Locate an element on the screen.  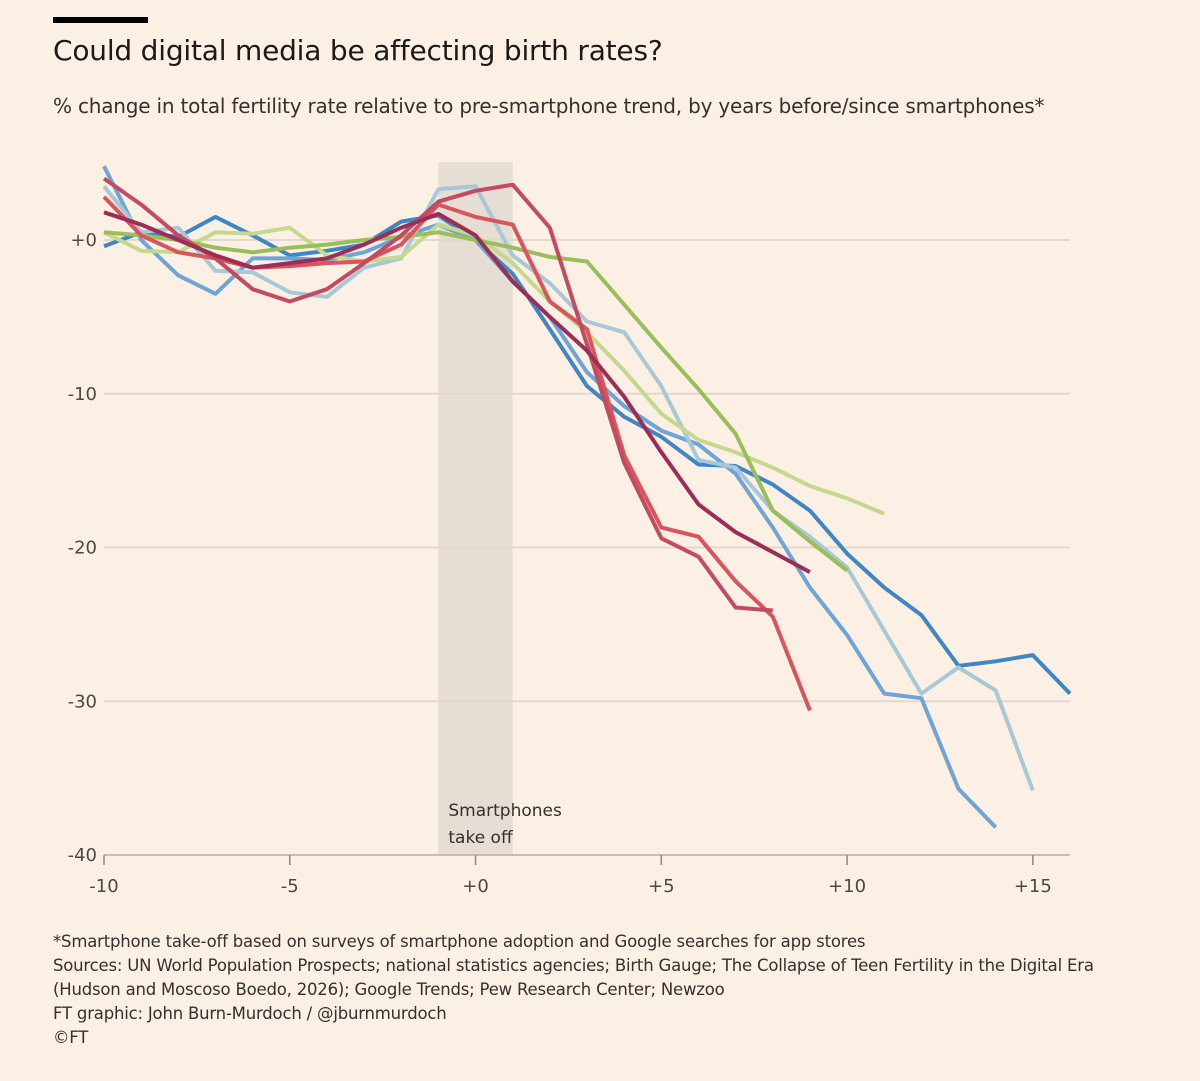
x-tick-label: +5 is located at coordinates (661, 886).